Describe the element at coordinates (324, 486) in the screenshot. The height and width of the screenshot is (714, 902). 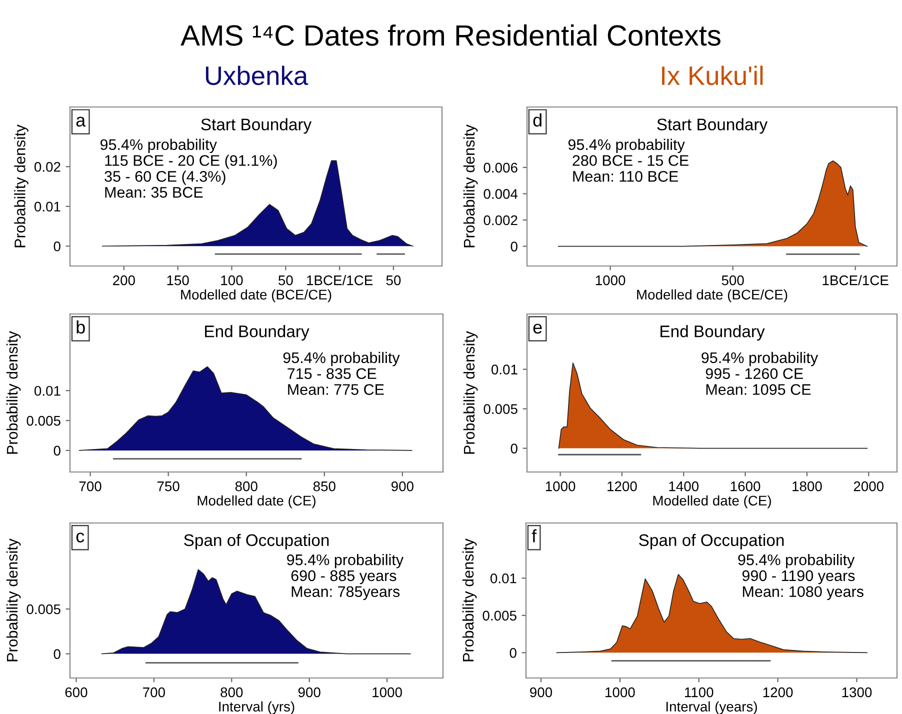
I see `x-tick-label: 850` at that location.